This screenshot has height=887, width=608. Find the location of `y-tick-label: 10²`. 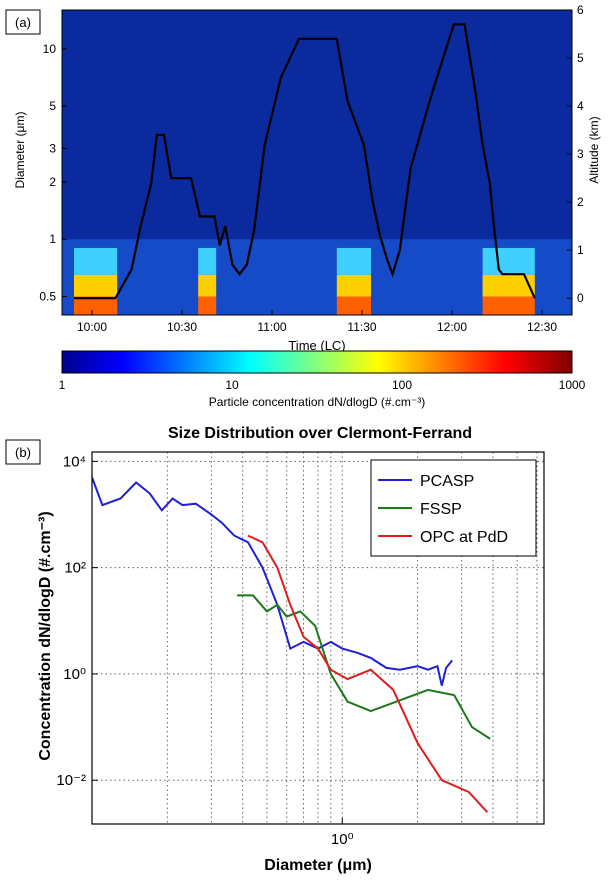

y-tick-label: 10² is located at coordinates (75, 568).